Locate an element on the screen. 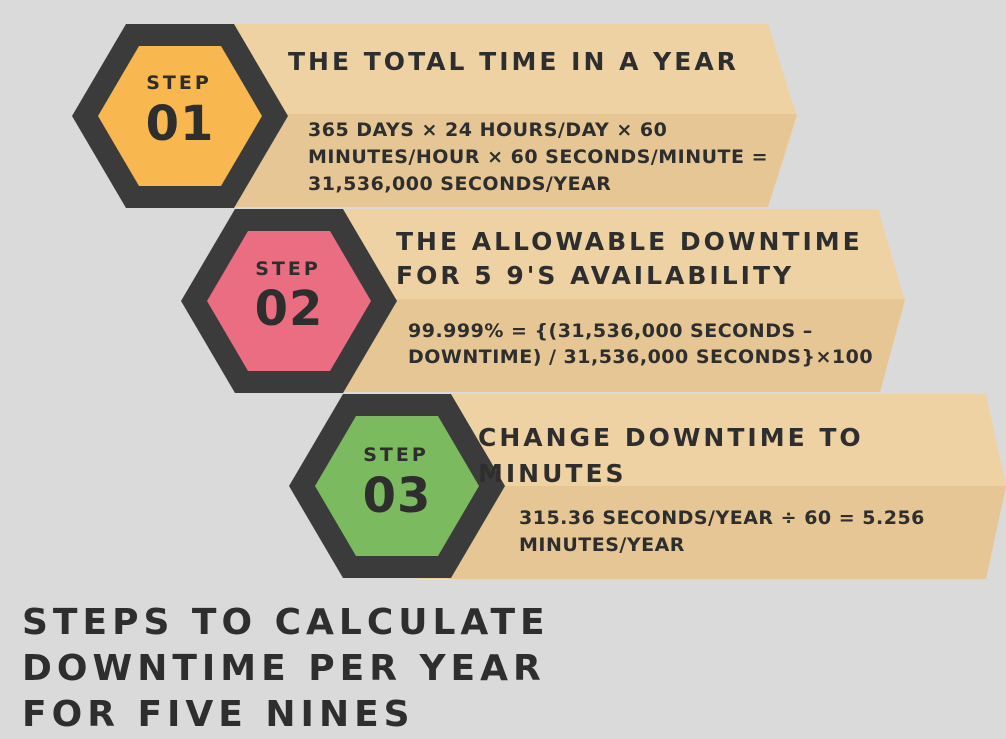 The width and height of the screenshot is (1006, 739). step-1-banner is located at coordinates (498, 115).